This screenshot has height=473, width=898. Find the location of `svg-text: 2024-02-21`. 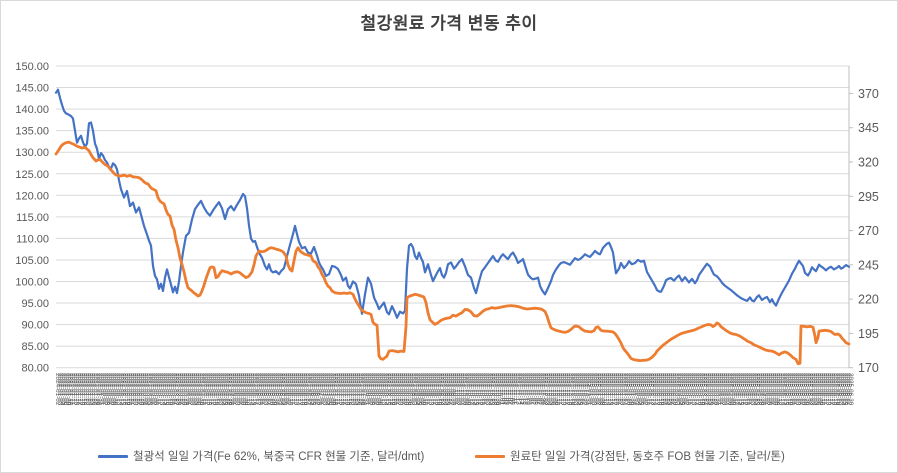

svg-text: 2024-02-21 is located at coordinates (130, 389).